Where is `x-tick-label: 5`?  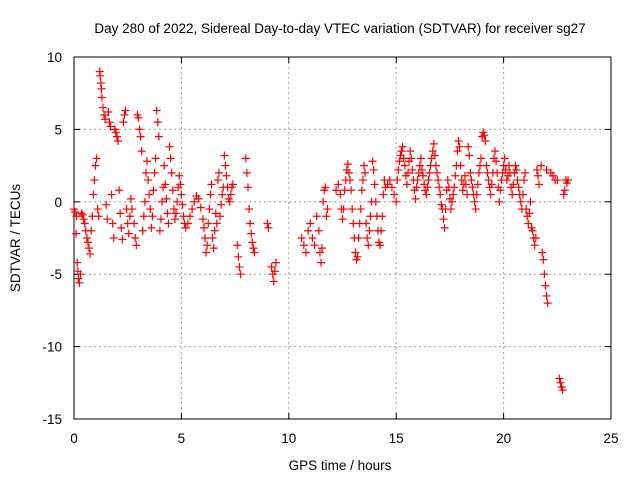
x-tick-label: 5 is located at coordinates (182, 438).